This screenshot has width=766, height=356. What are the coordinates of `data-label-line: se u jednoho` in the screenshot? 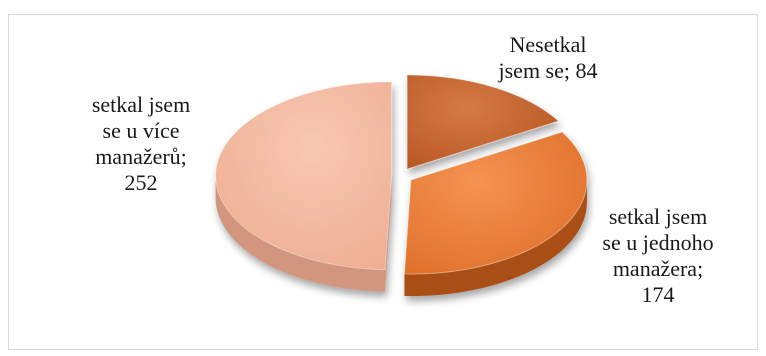 It's located at (657, 242).